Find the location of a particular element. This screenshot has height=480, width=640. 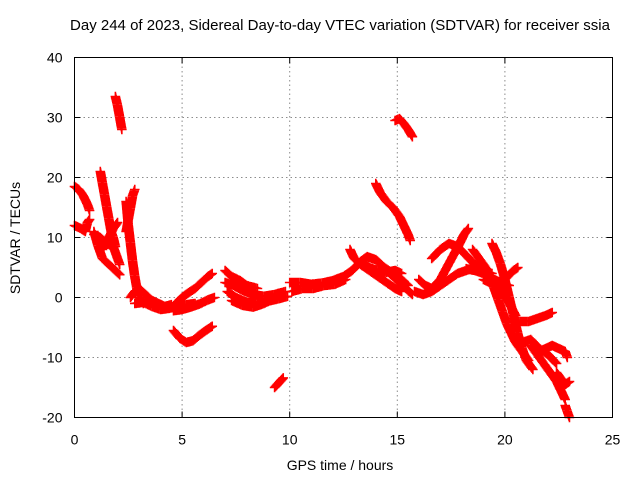

x-tick-label: 25 is located at coordinates (613, 440).